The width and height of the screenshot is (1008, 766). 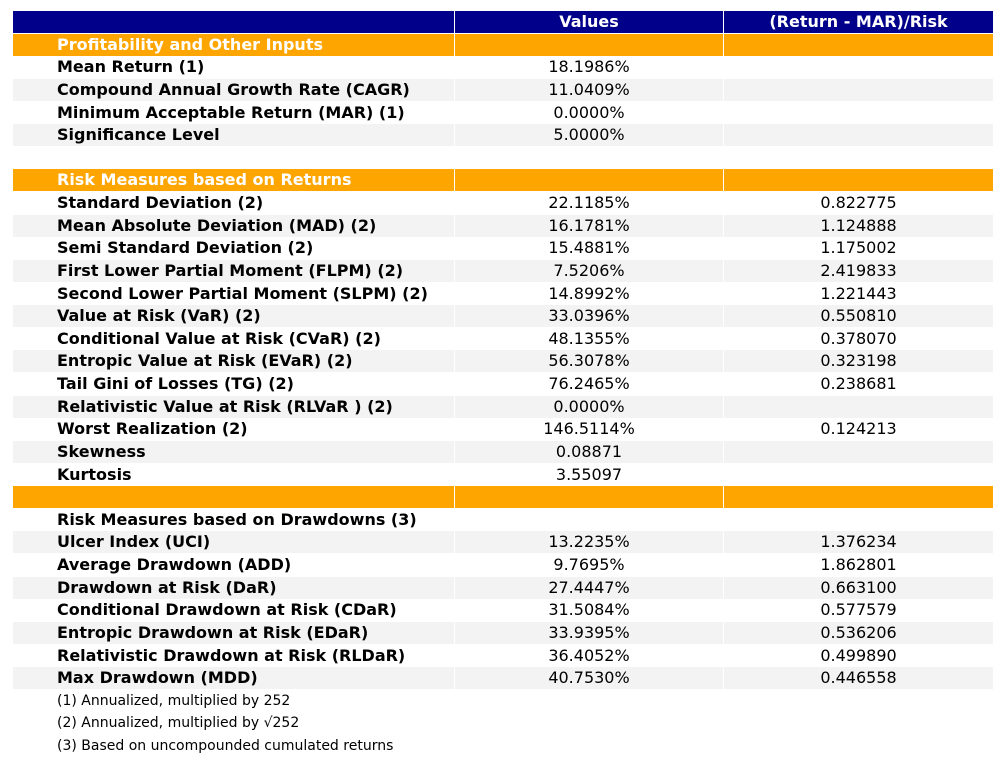 What do you see at coordinates (589, 543) in the screenshot?
I see `value-cell: 13.2235%` at bounding box center [589, 543].